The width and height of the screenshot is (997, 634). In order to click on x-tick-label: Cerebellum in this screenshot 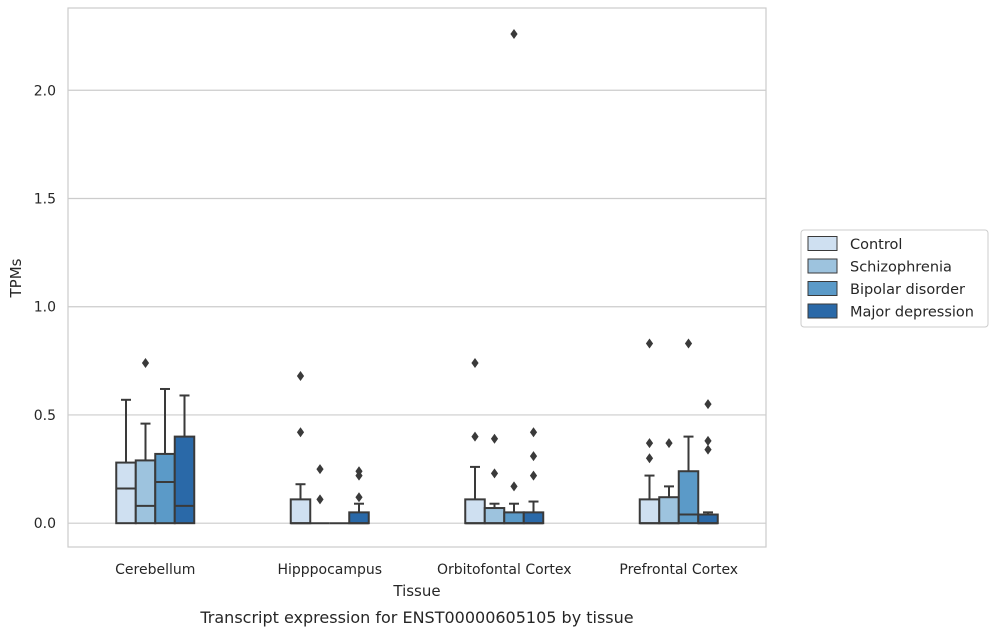, I will do `click(155, 570)`.